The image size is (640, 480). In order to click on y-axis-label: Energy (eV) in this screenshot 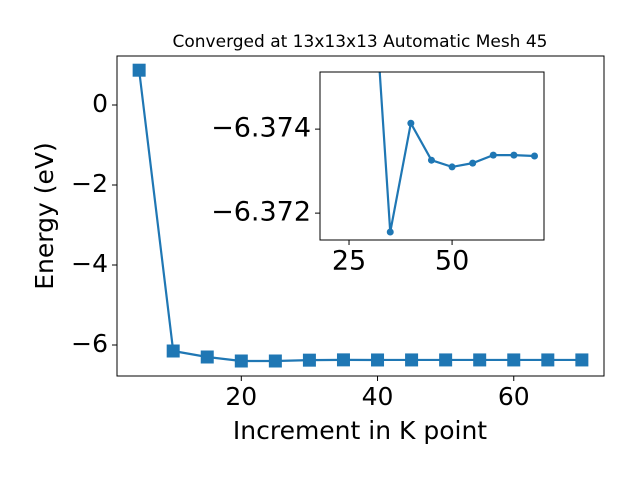, I will do `click(44, 215)`.